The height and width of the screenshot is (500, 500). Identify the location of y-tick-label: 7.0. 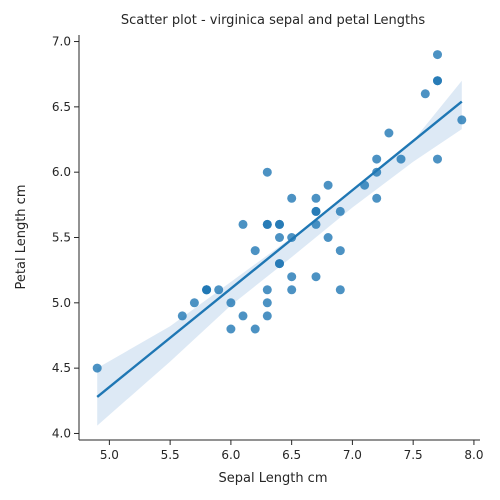
(61, 42).